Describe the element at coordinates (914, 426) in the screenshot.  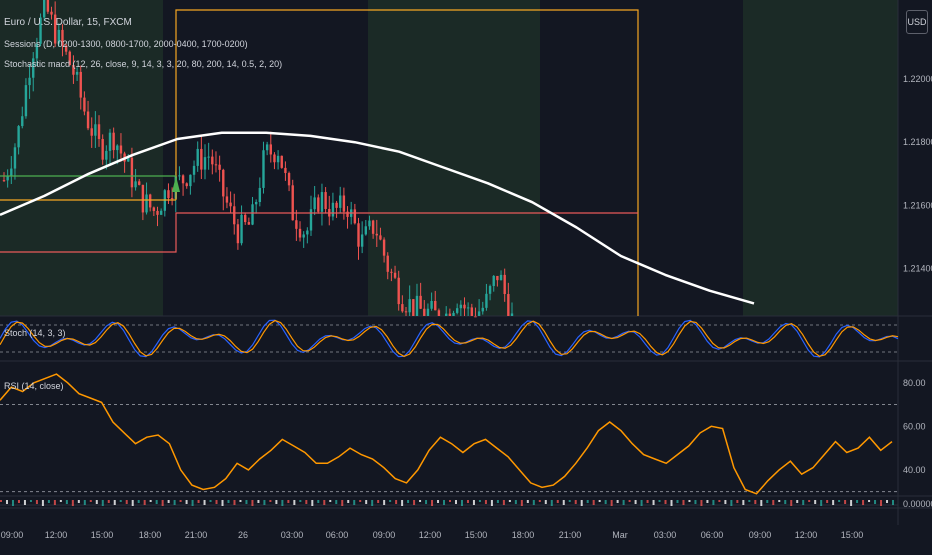
I see `rsi-tick-label: 60.00` at that location.